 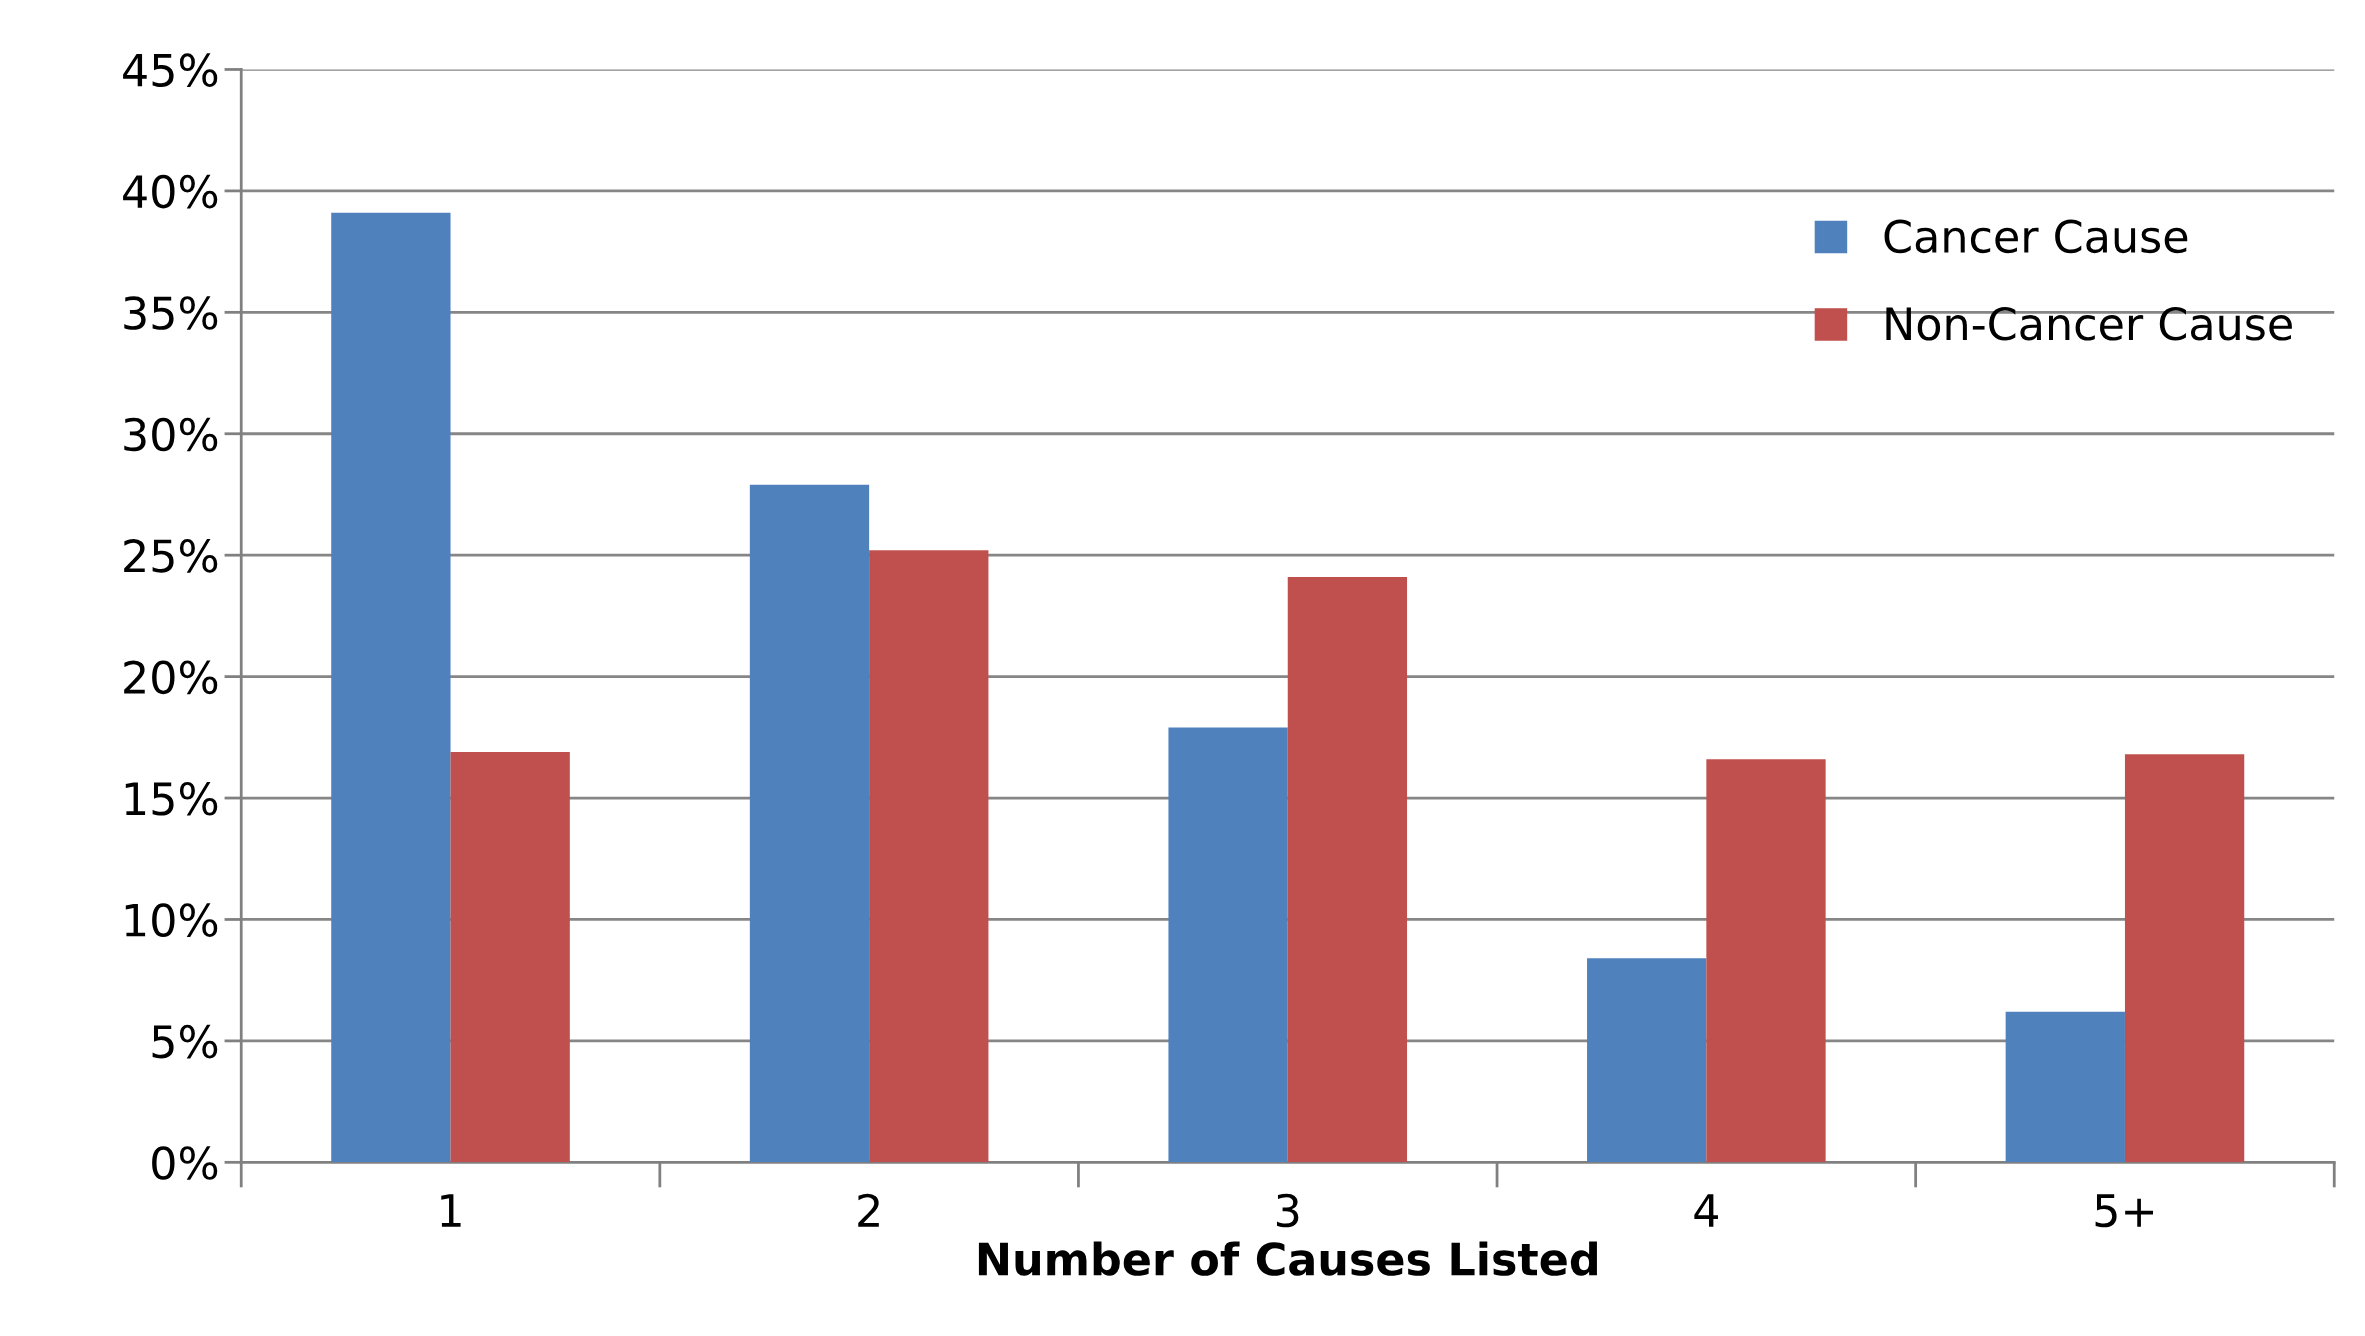 What do you see at coordinates (185, 1041) in the screenshot?
I see `y-tick-label: 5%` at bounding box center [185, 1041].